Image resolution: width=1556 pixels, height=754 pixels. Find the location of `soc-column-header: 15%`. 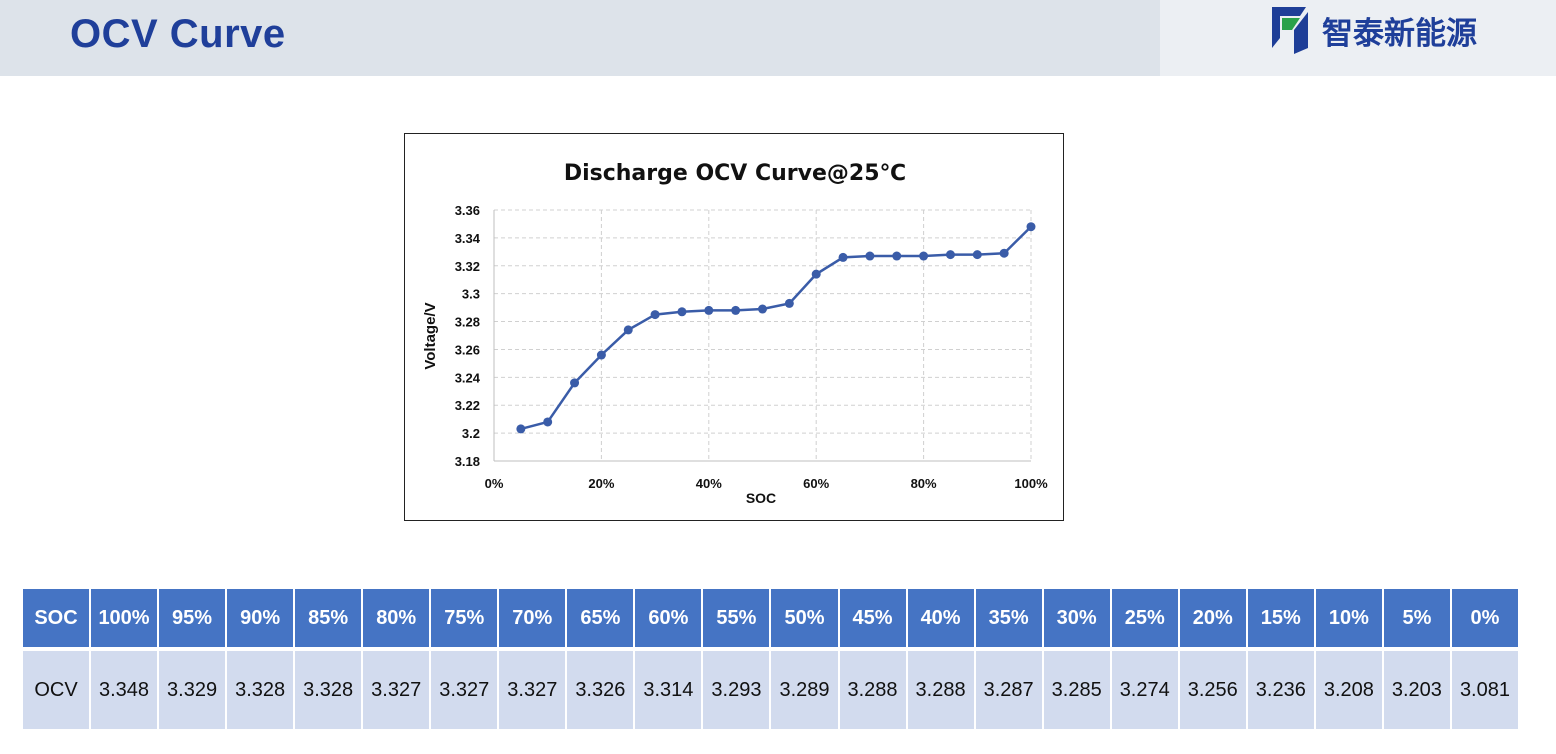

soc-column-header: 15% is located at coordinates (1280, 620).